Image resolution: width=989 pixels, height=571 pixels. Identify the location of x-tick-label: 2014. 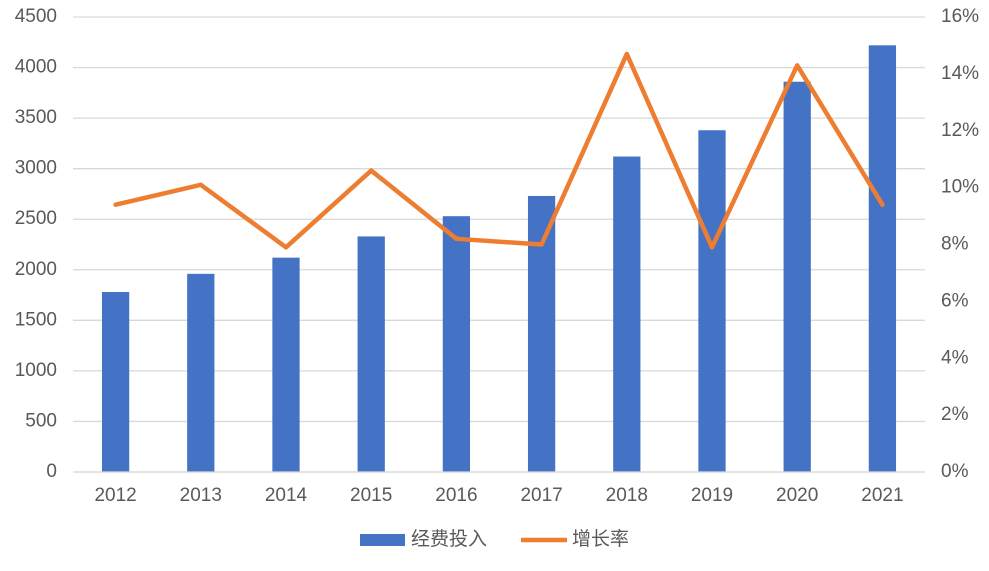
(286, 495).